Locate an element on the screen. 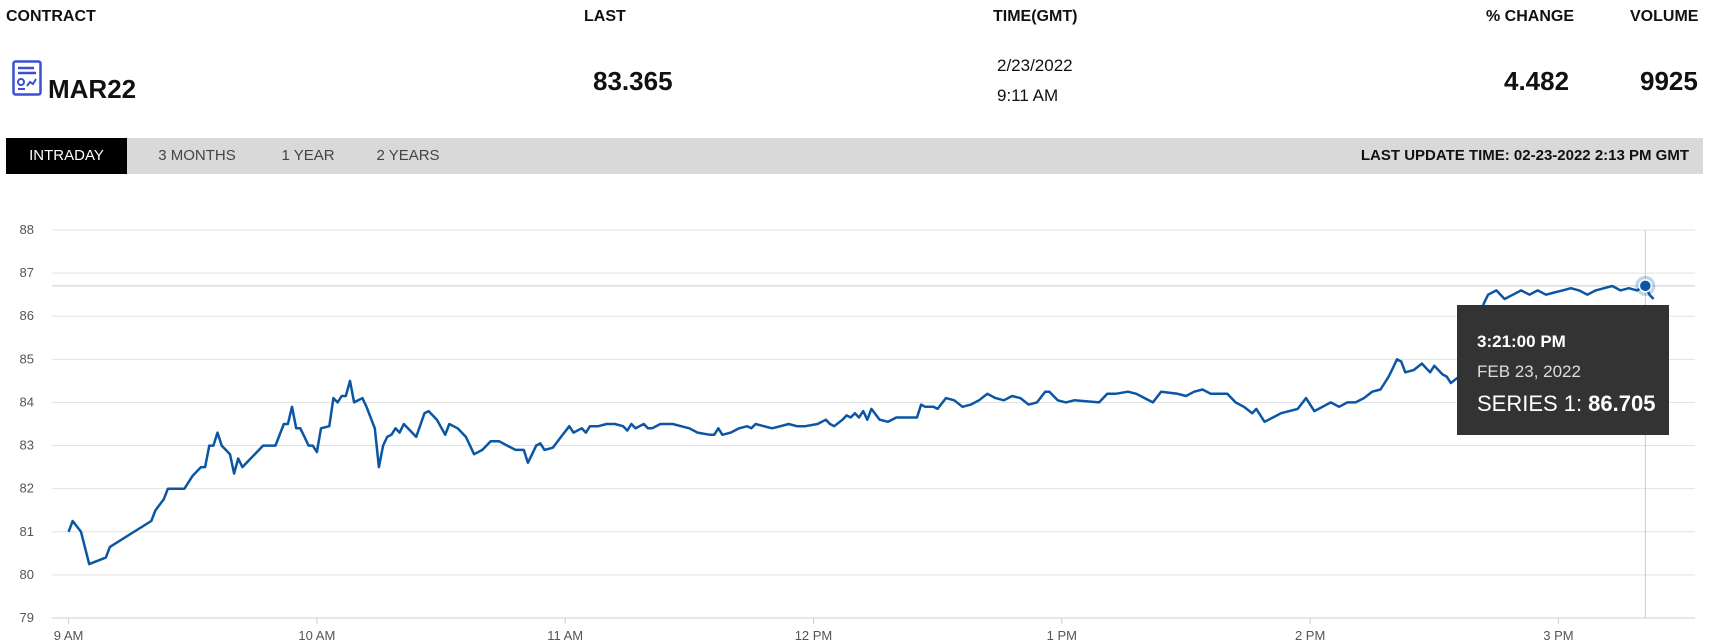 The image size is (1710, 642). y-tick-label: 83 is located at coordinates (27, 445).